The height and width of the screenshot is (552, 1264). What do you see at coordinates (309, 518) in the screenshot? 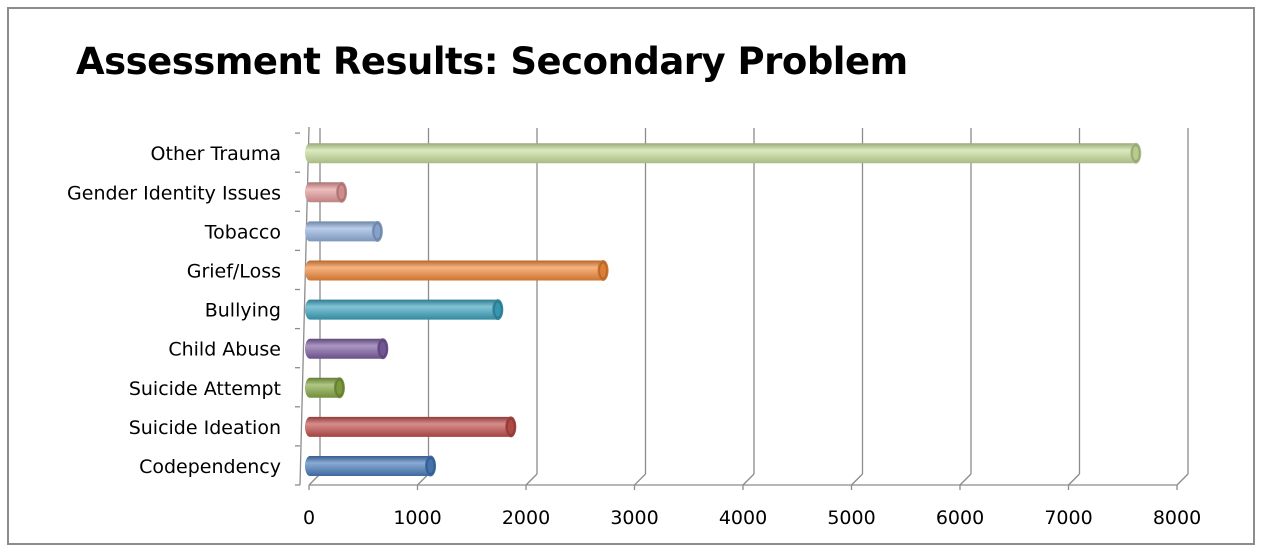
I see `x-tick-label-0: 0` at bounding box center [309, 518].